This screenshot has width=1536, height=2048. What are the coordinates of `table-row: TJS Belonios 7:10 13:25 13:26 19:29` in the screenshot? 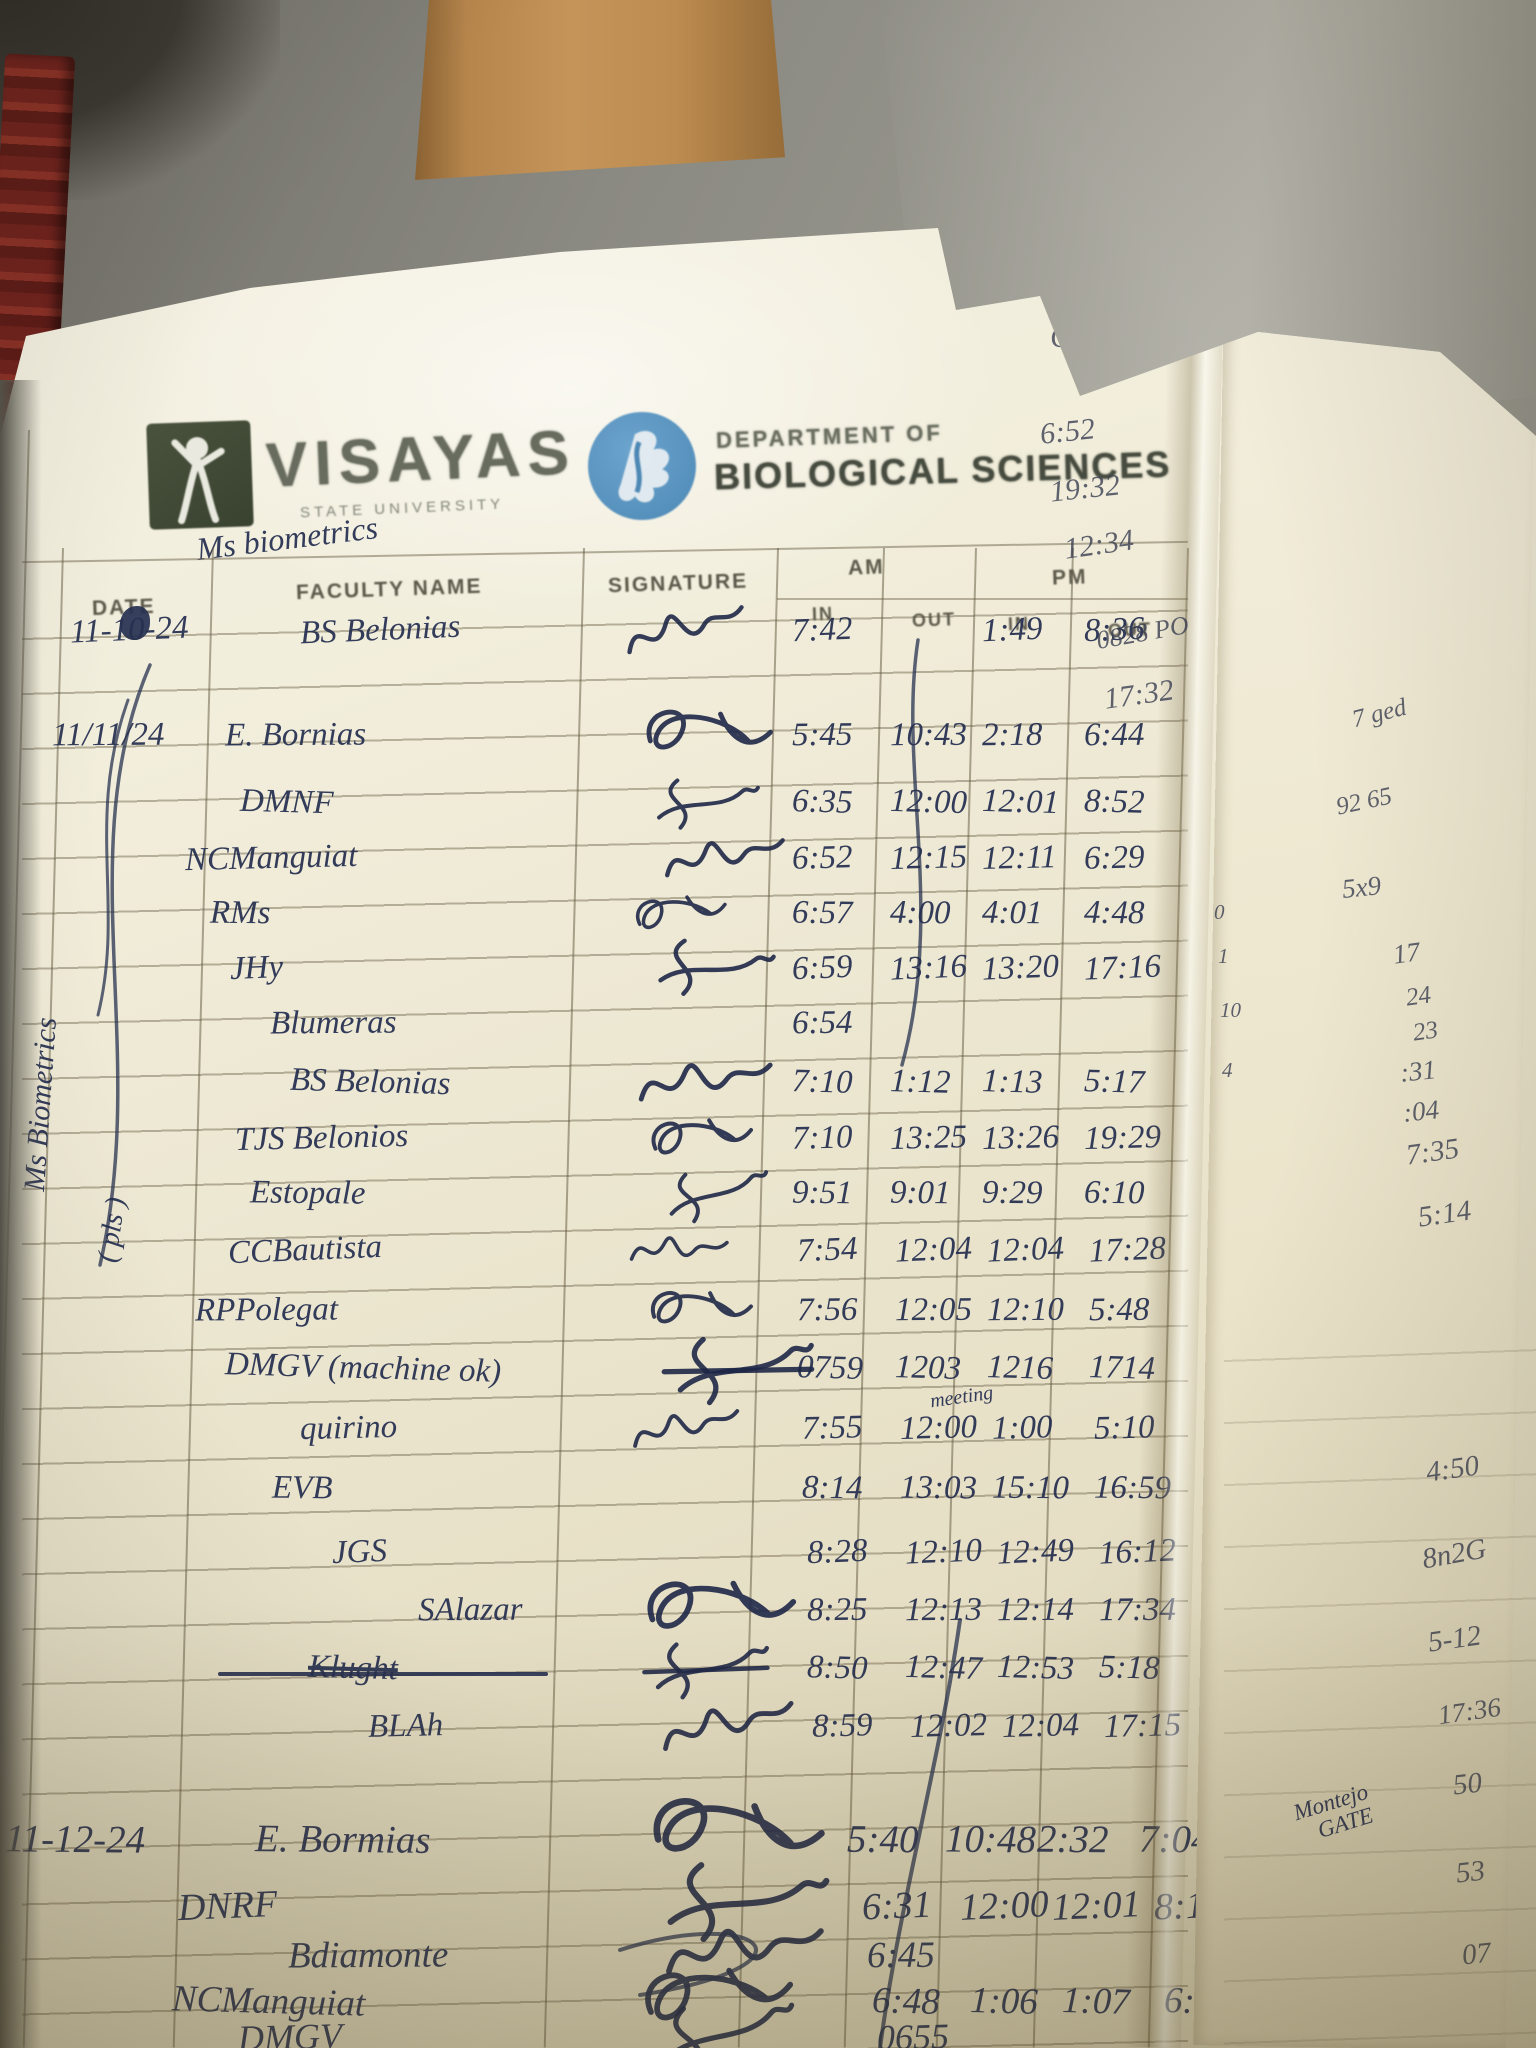 It's located at (690, 1148).